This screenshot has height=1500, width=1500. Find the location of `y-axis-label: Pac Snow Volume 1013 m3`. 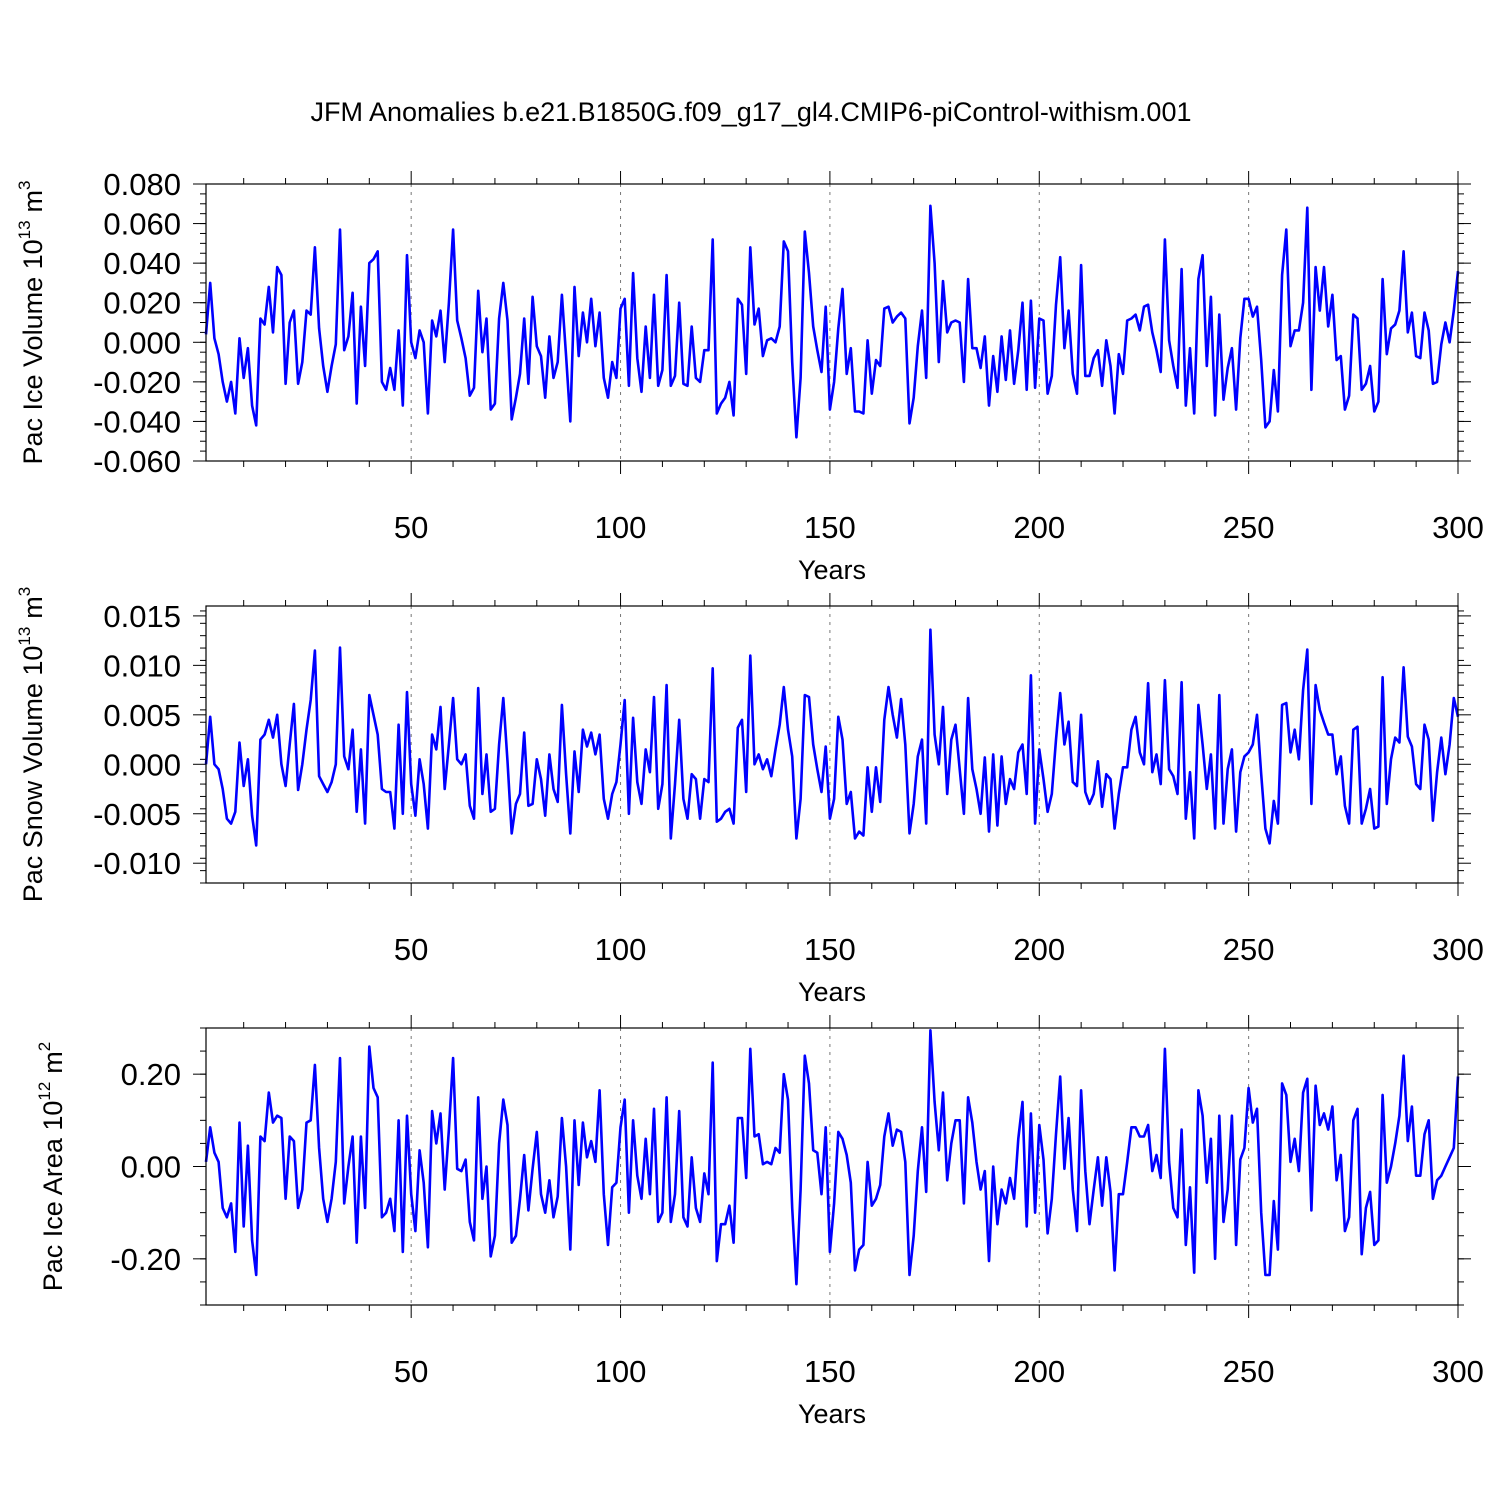

y-axis-label: Pac Snow Volume 1013 m3 is located at coordinates (31, 745).